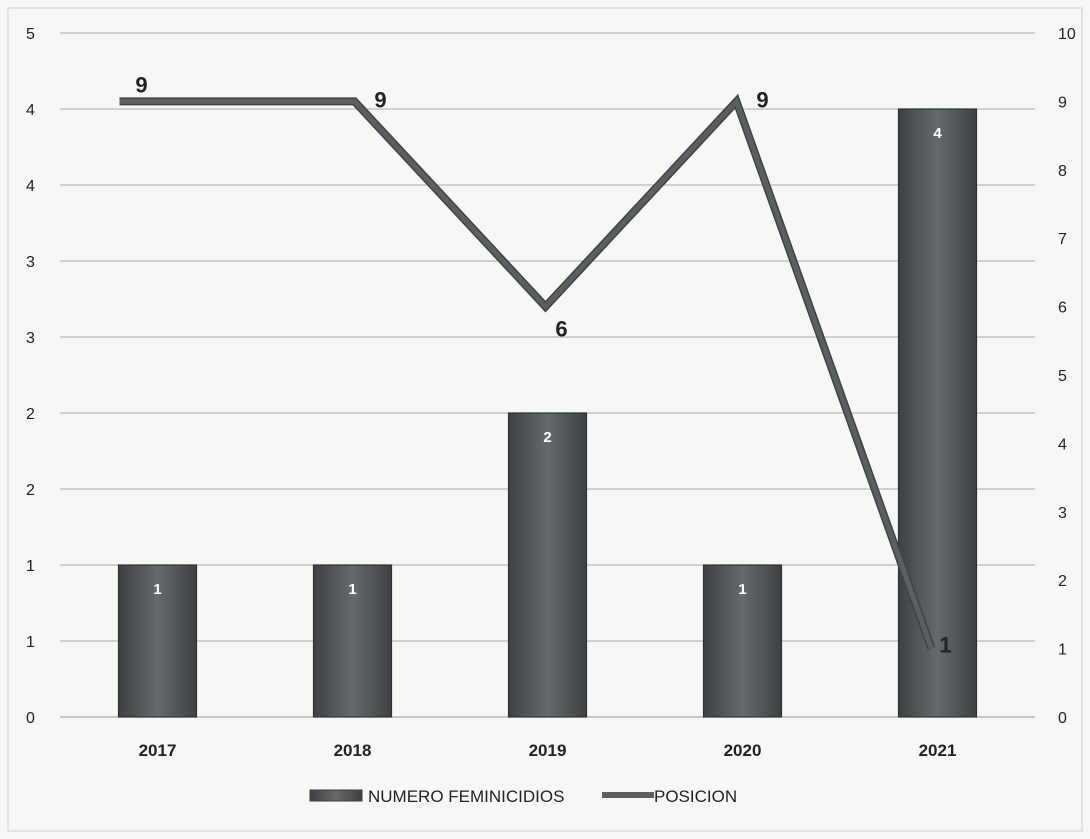  I want to click on right-axis: 0 1 2 3 4 5 6 7 8 9 10, so click(1067, 376).